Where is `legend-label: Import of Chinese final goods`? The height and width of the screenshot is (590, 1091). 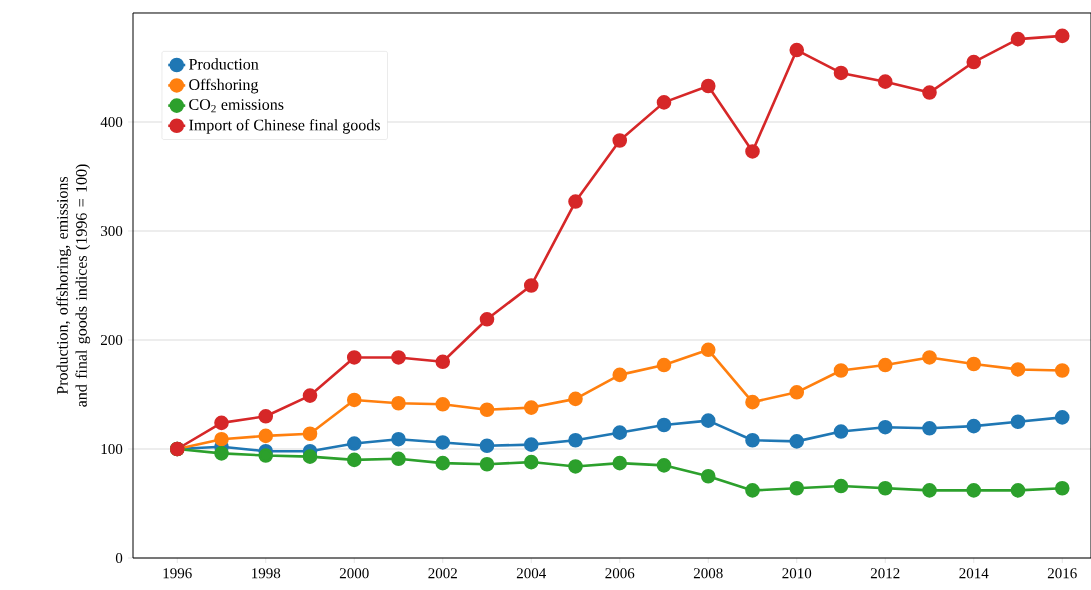
legend-label: Import of Chinese final goods is located at coordinates (284, 126).